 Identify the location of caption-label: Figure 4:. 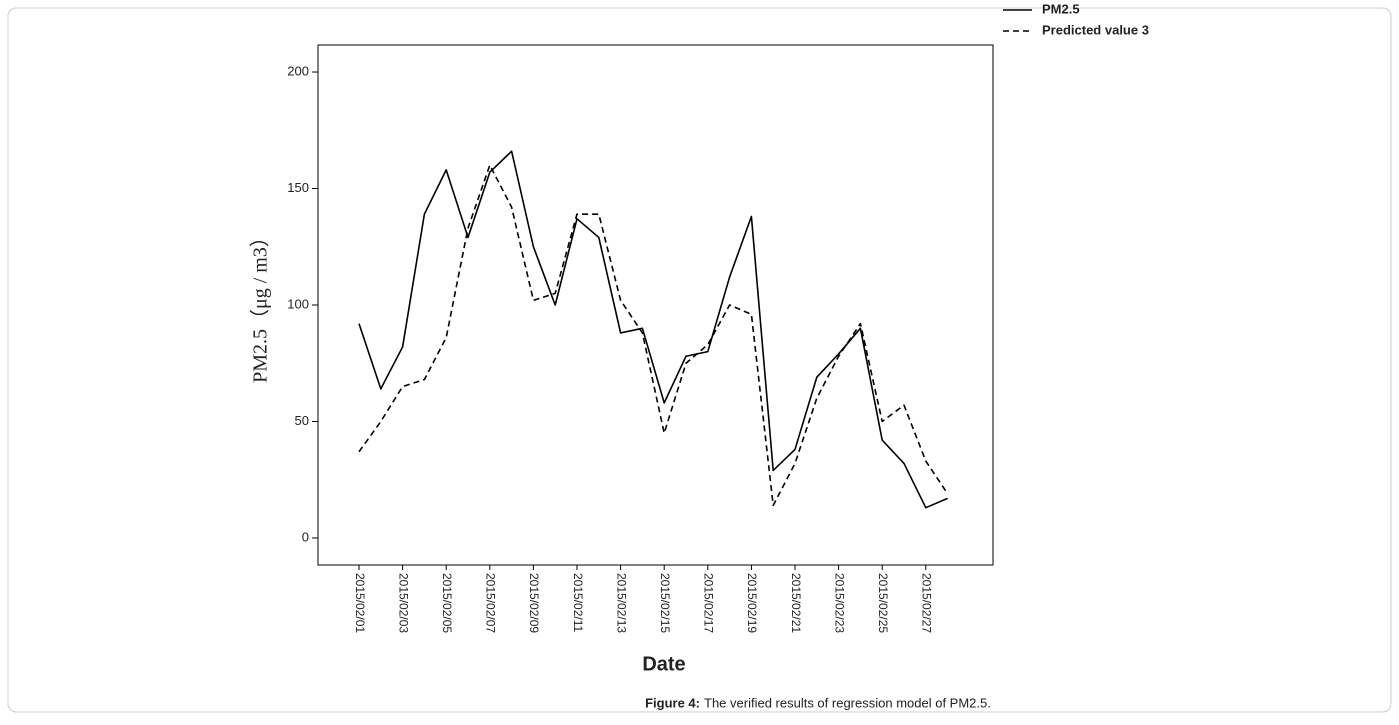
(672, 702).